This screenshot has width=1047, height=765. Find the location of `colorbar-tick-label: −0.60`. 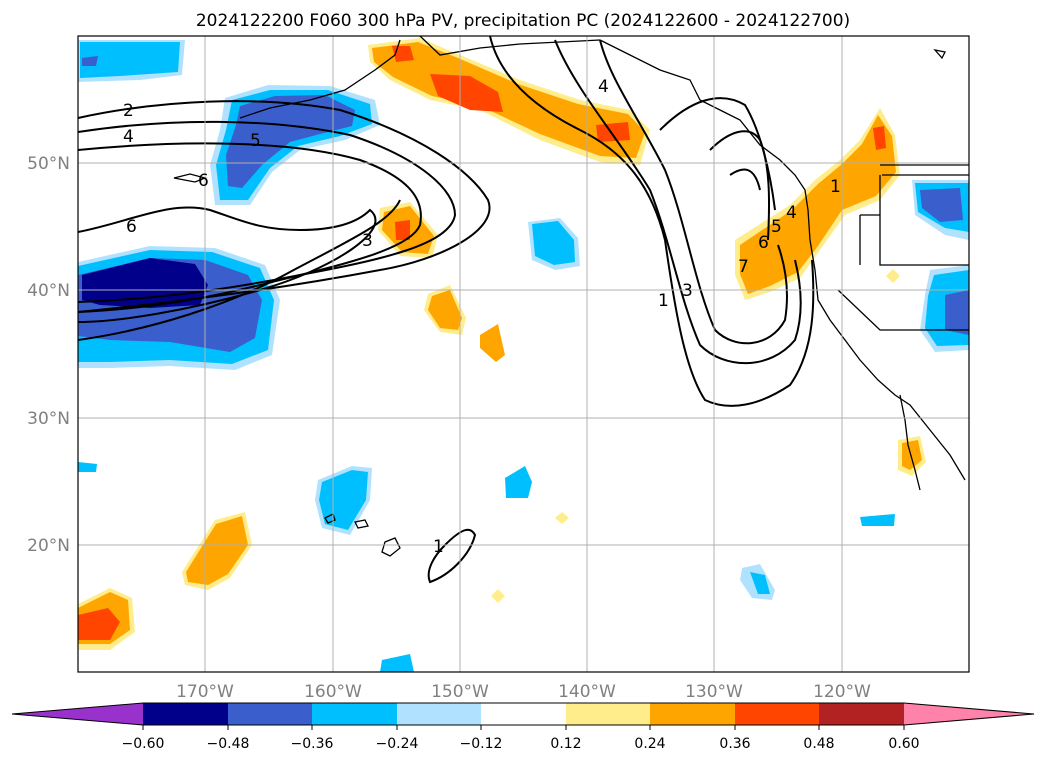

colorbar-tick-label: −0.60 is located at coordinates (143, 744).